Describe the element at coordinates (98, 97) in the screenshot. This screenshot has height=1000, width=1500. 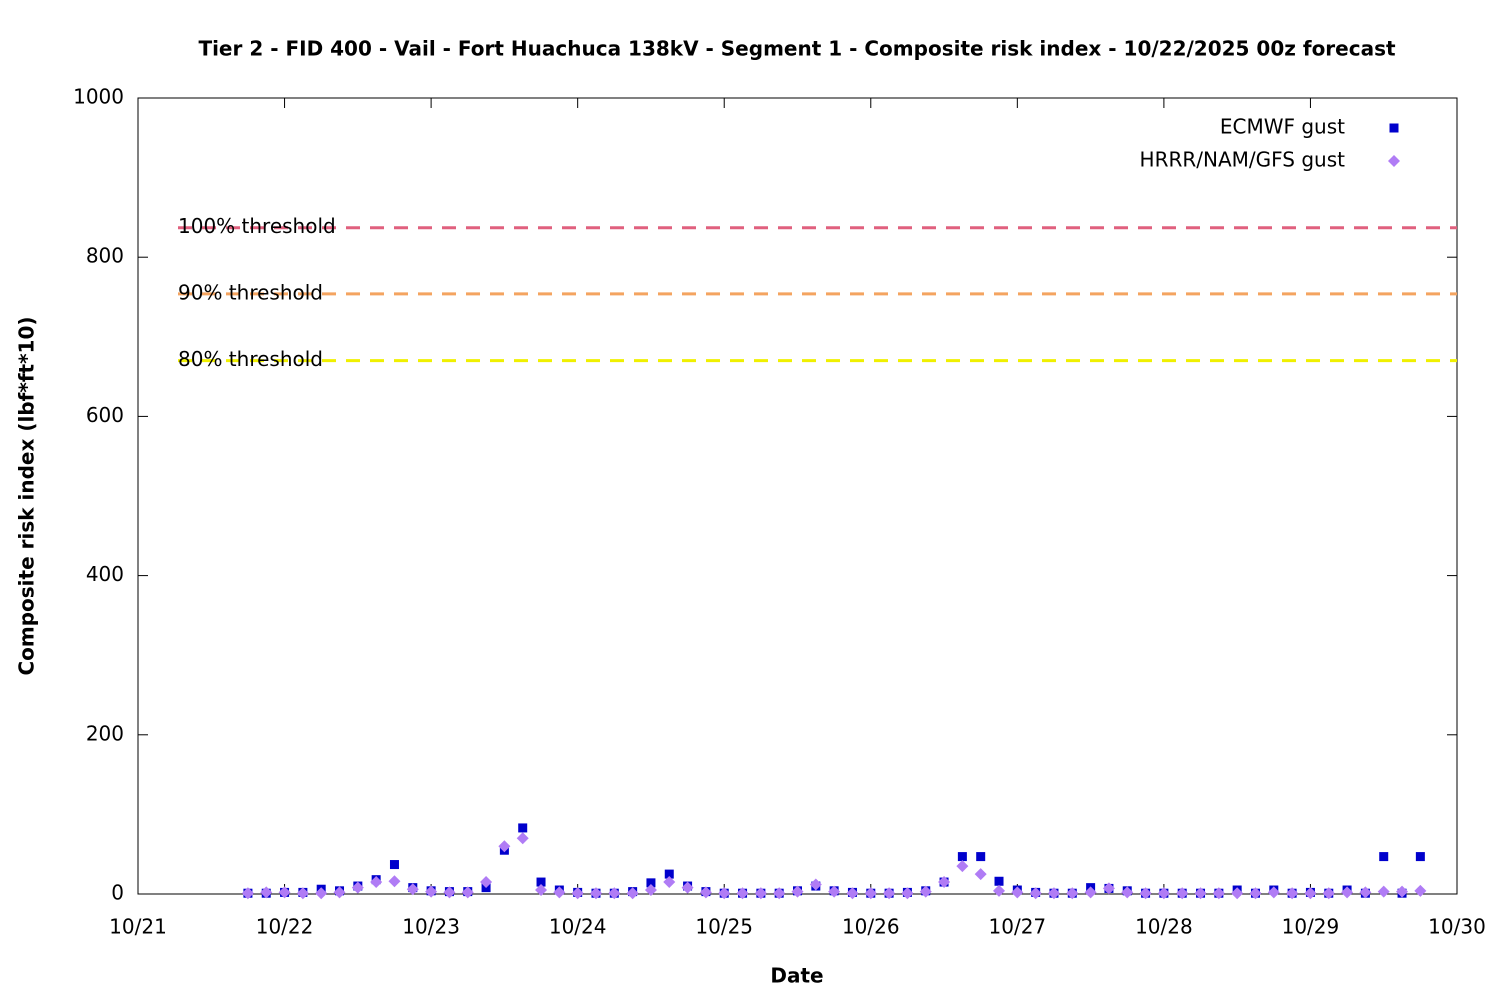
I see `y-tick-label: 1000` at that location.